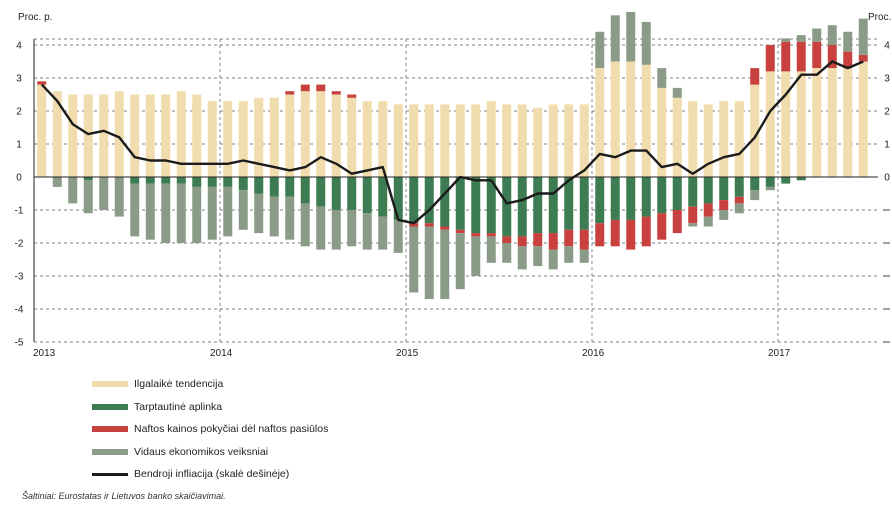  What do you see at coordinates (178, 406) in the screenshot?
I see `legend-label-international: Tarptautinė aplinka` at bounding box center [178, 406].